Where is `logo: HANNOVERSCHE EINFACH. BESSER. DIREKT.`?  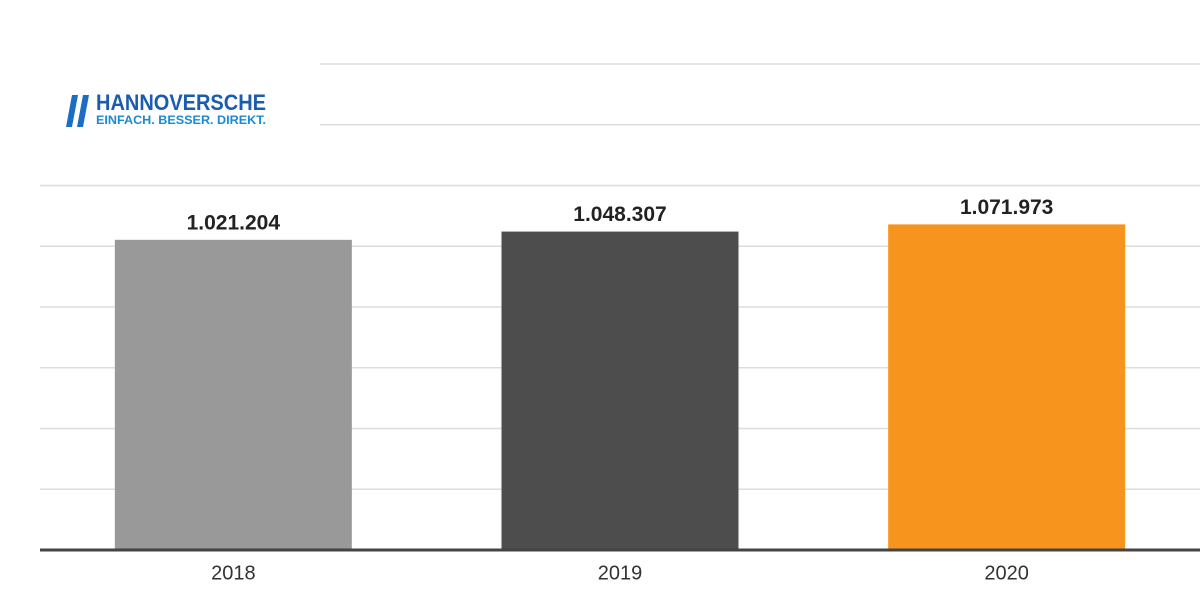 logo: HANNOVERSCHE EINFACH. BESSER. DIREKT. is located at coordinates (166, 108).